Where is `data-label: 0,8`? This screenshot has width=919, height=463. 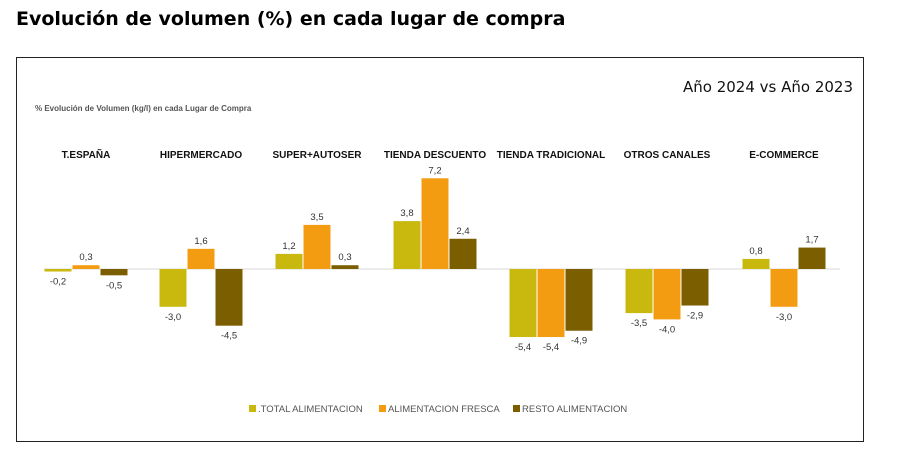 data-label: 0,8 is located at coordinates (755, 251).